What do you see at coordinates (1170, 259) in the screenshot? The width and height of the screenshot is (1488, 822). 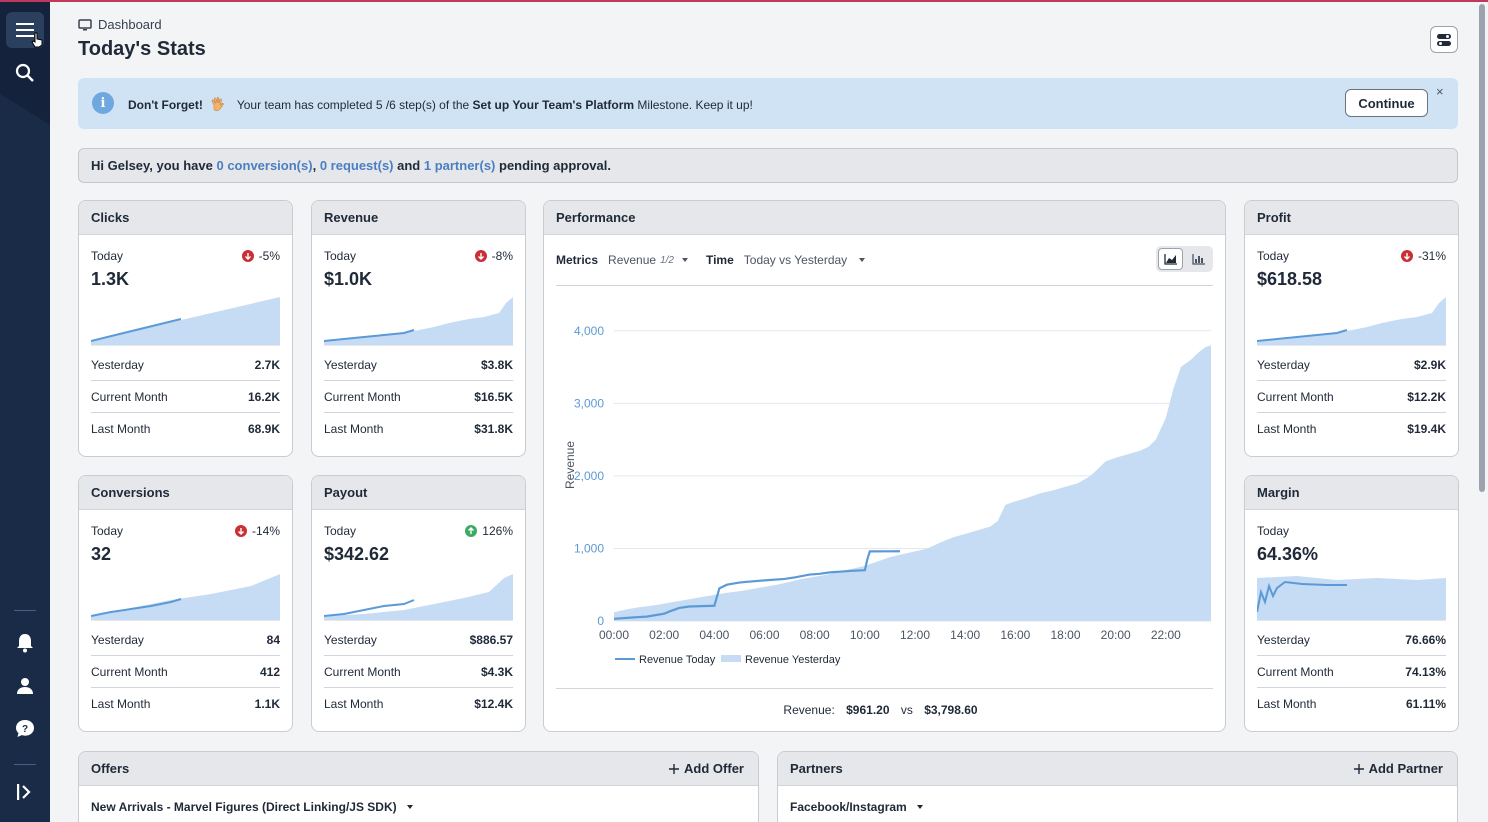 I see `area-chart-button` at bounding box center [1170, 259].